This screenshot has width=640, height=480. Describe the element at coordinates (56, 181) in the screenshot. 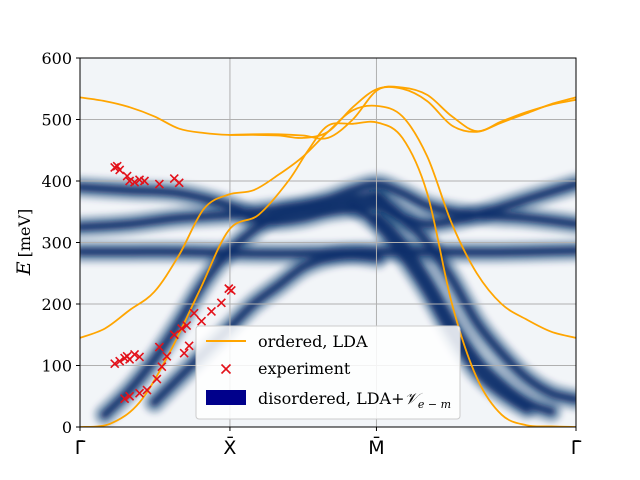

I see `y-tick-label: 400` at that location.